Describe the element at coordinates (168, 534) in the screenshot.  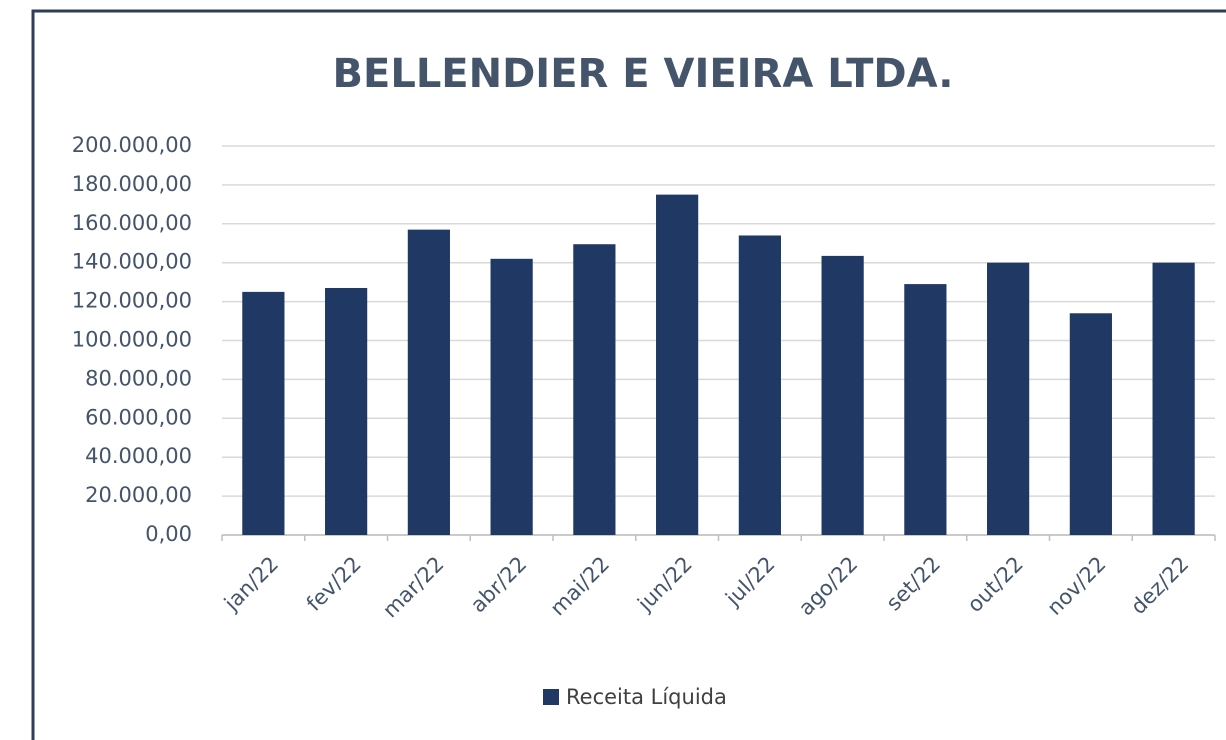
I see `y-tick-label: 0,00` at that location.